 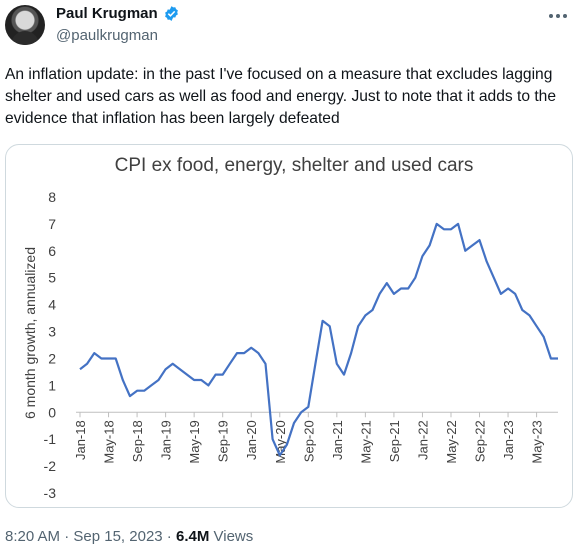 What do you see at coordinates (52, 278) in the screenshot?
I see `y-tick-label: 5` at bounding box center [52, 278].